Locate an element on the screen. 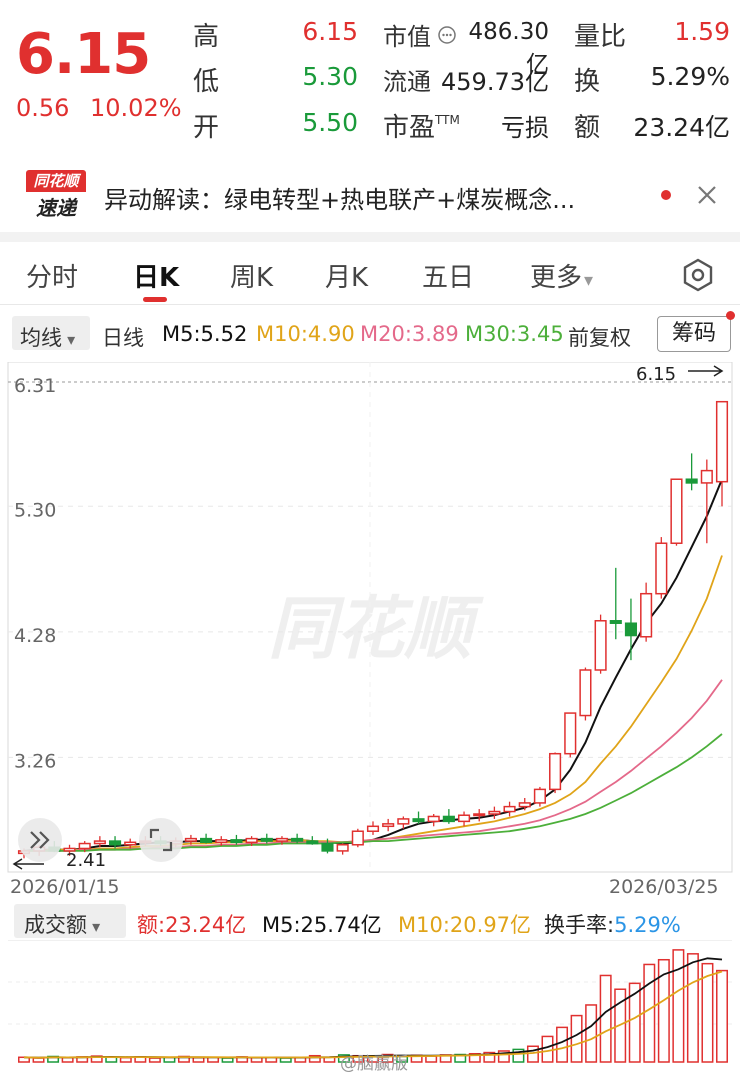 The image size is (740, 1080). volume-ma10-line is located at coordinates (373, 1014).